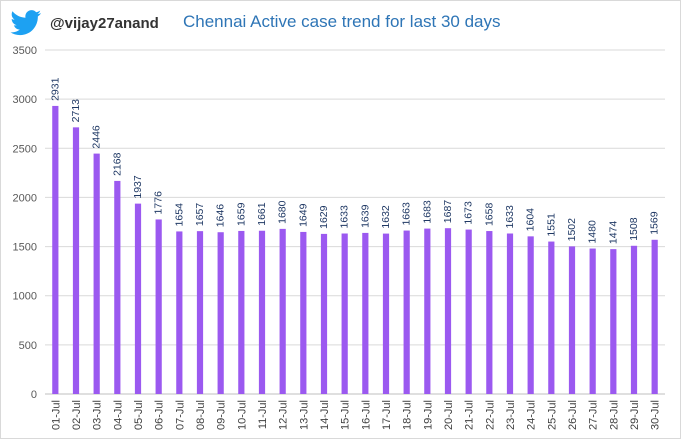 This screenshot has width=681, height=439. What do you see at coordinates (55, 89) in the screenshot?
I see `data-label: 2931` at bounding box center [55, 89].